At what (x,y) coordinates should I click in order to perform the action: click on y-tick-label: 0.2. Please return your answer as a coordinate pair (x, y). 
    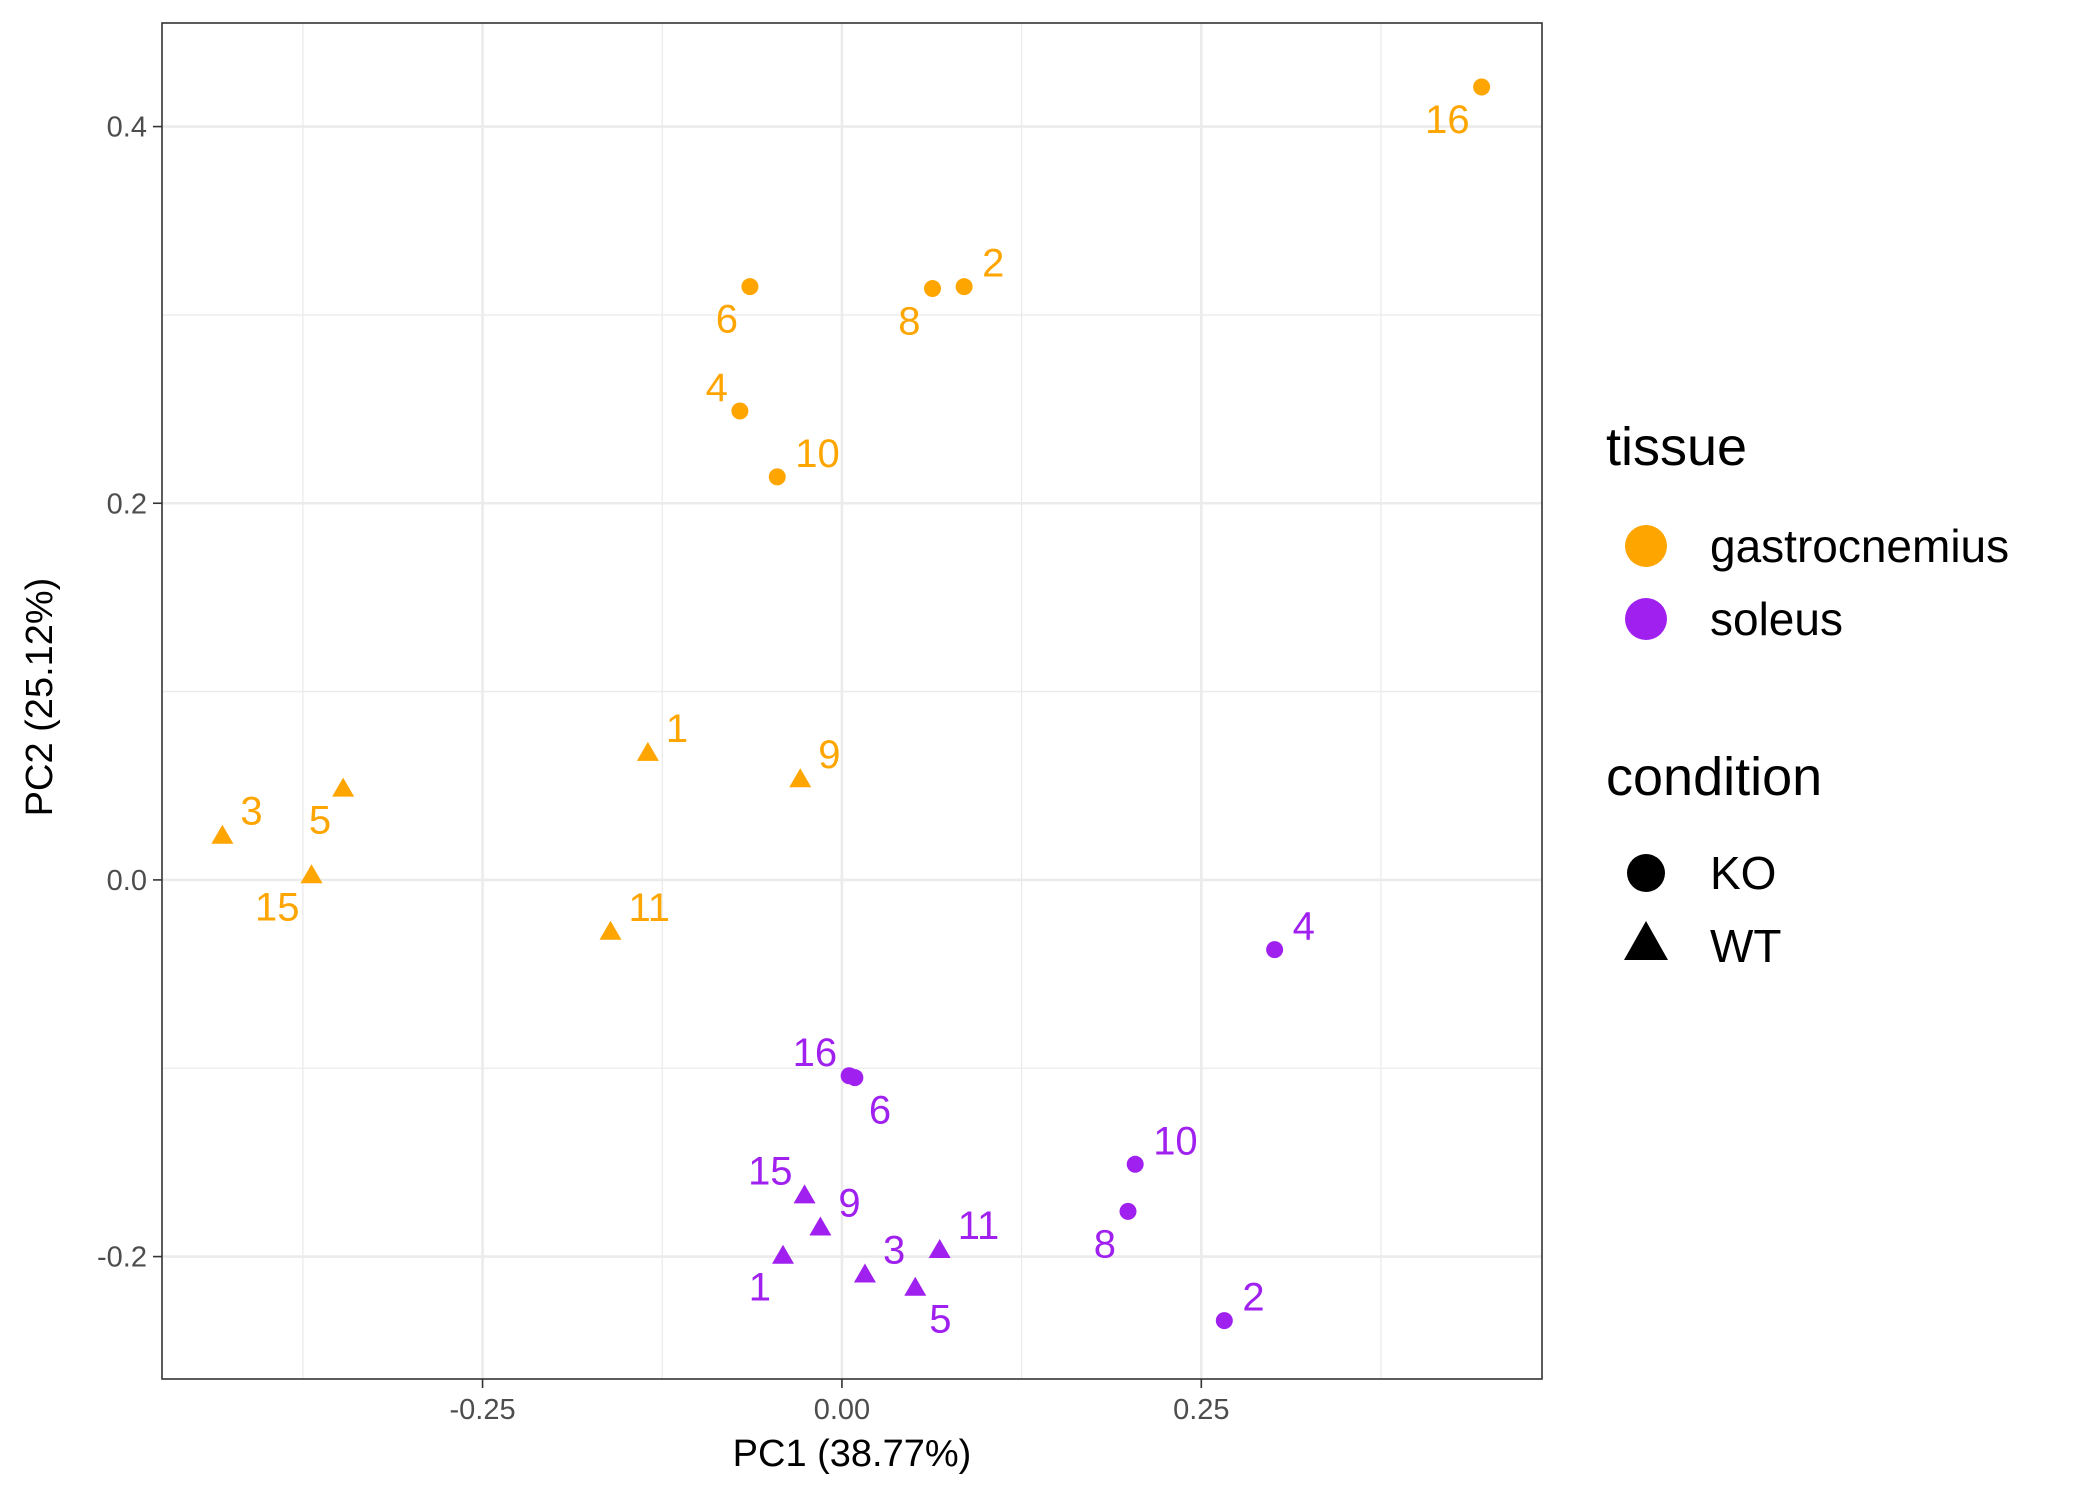
    Looking at the image, I should click on (127, 504).